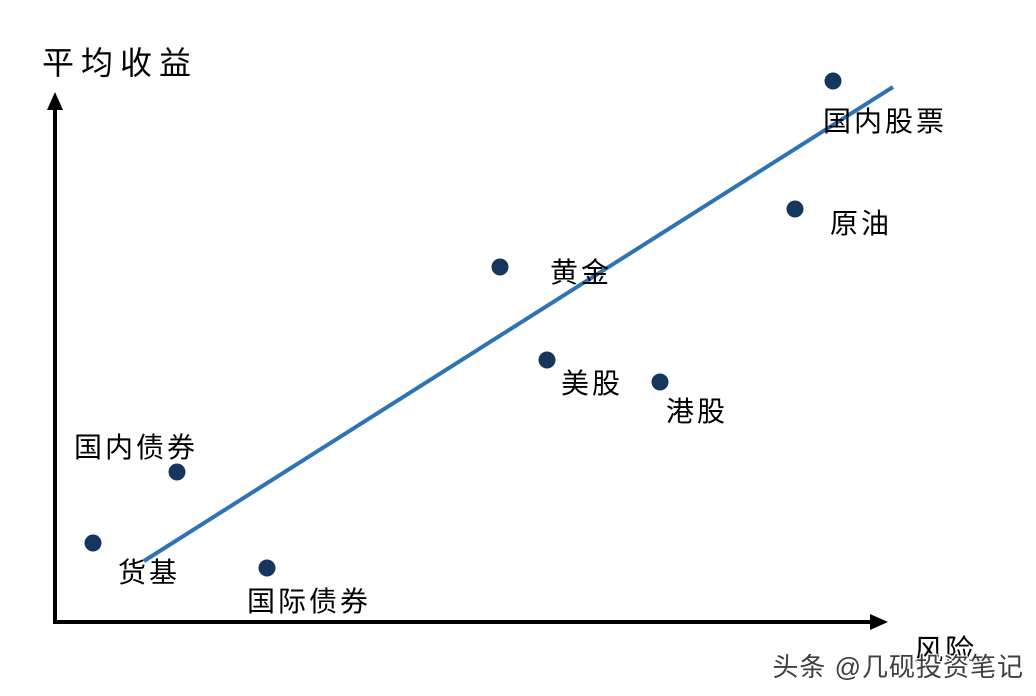  What do you see at coordinates (861, 223) in the screenshot?
I see `data-point-label: 原油` at bounding box center [861, 223].